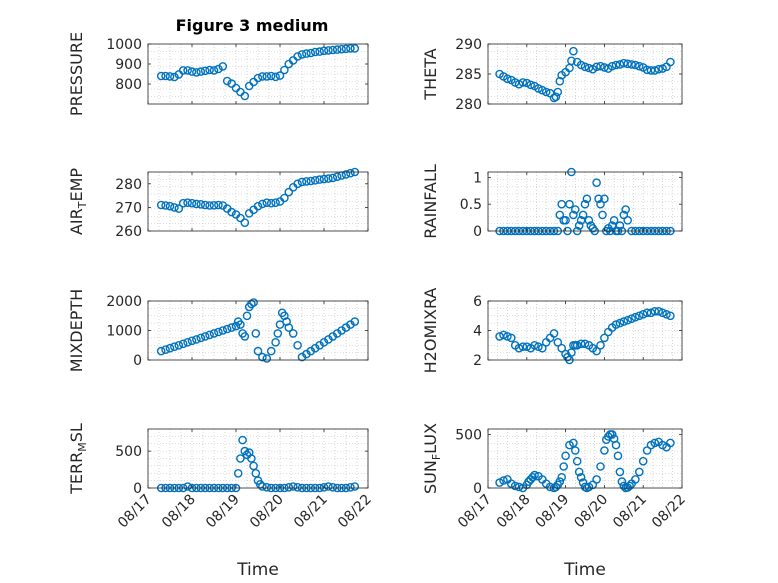 The height and width of the screenshot is (583, 778). What do you see at coordinates (468, 75) in the screenshot?
I see `y-tick-label: 285` at bounding box center [468, 75].